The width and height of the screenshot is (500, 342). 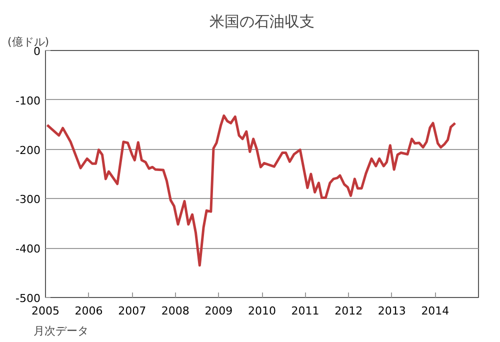 What do you see at coordinates (28, 298) in the screenshot?
I see `y-tick-label: -500` at bounding box center [28, 298].